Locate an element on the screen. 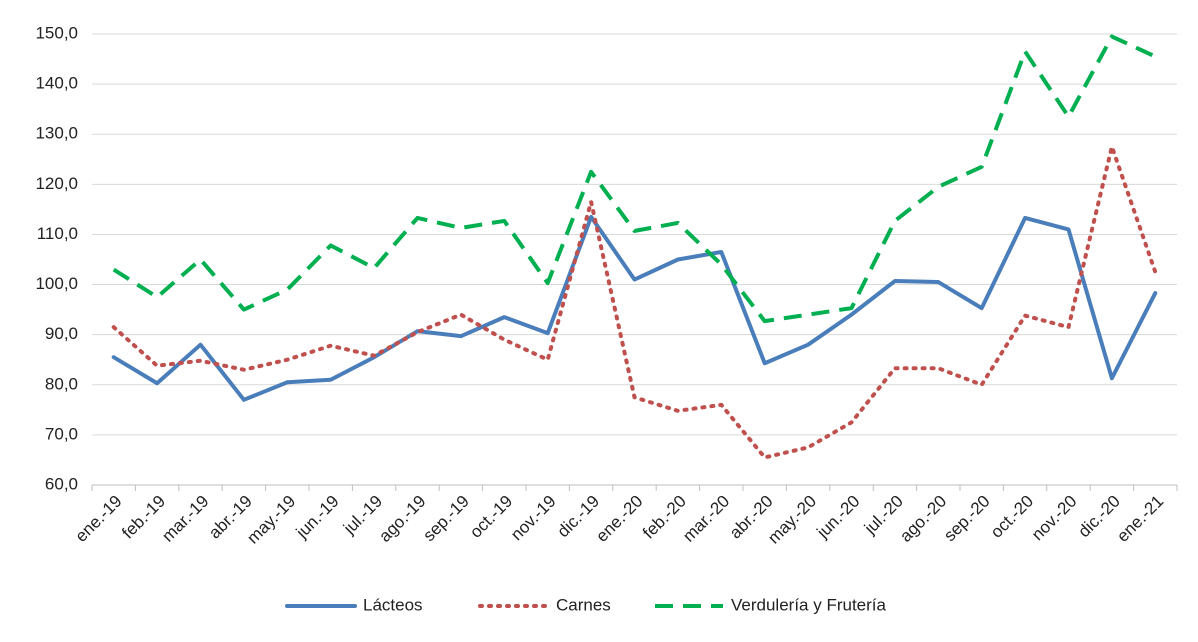  x-tick-label: ago.-19 is located at coordinates (402, 519).